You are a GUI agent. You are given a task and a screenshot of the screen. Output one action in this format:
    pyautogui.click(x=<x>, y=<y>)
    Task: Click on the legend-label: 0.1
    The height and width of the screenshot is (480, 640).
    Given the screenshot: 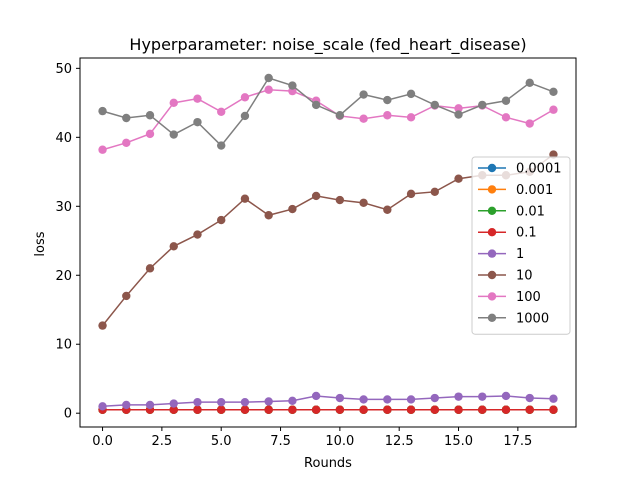 What is the action you would take?
    pyautogui.click(x=526, y=233)
    